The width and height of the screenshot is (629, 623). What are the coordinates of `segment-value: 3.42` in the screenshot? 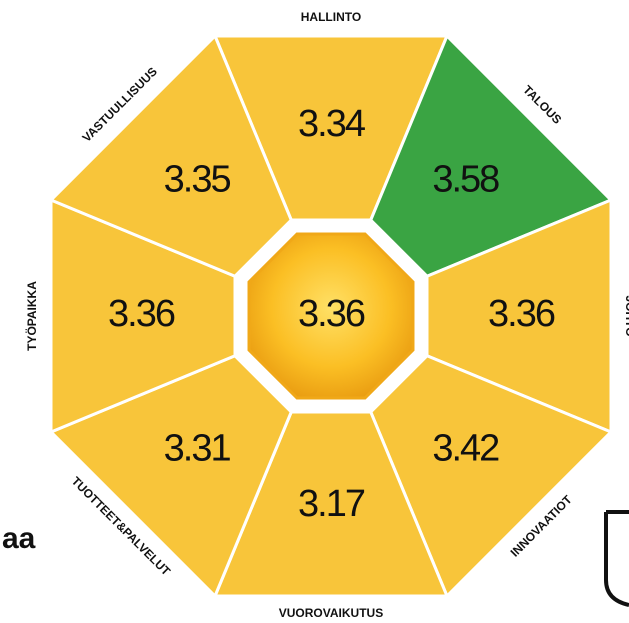 It's located at (465, 448).